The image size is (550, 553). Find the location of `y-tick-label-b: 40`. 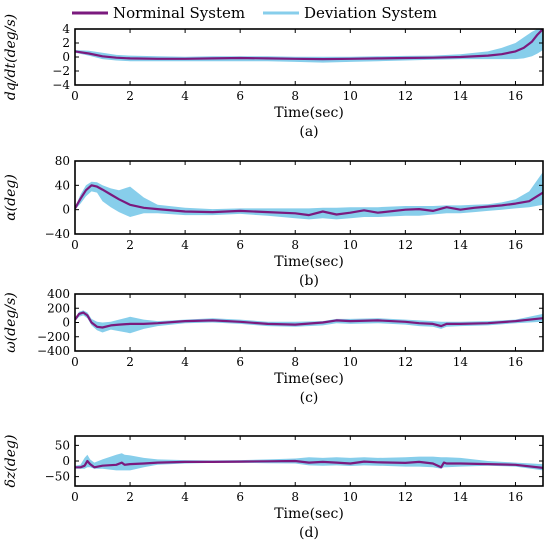

y-tick-label-b: 40 is located at coordinates (62, 185).